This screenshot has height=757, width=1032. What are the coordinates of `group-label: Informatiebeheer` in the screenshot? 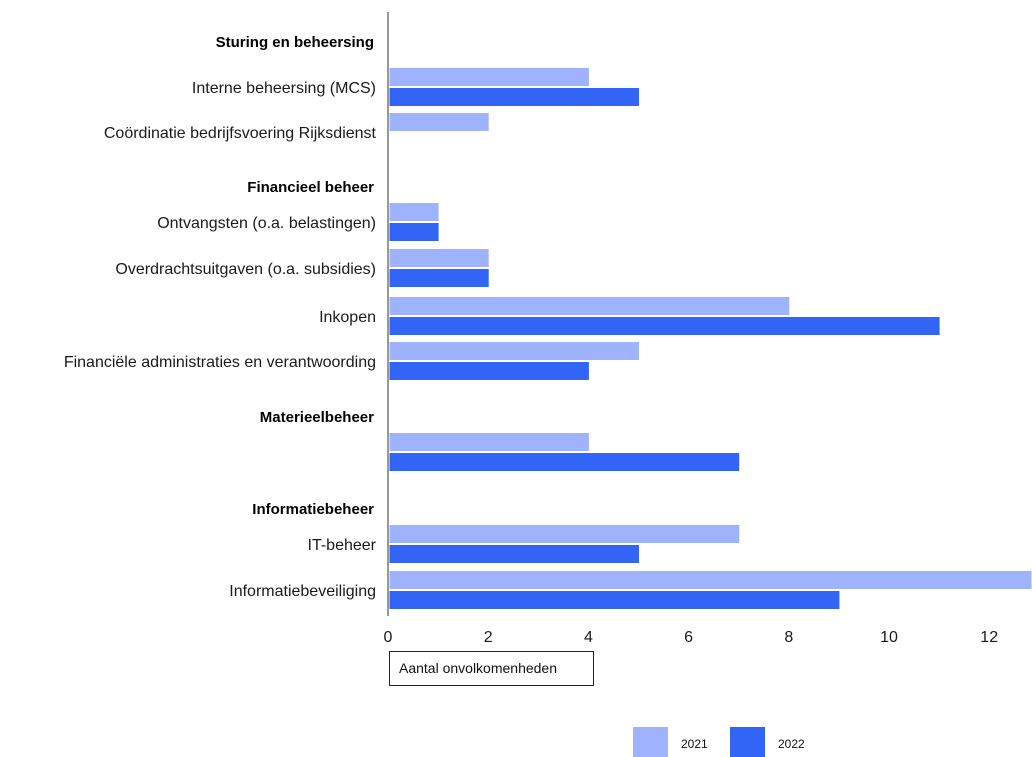 It's located at (313, 509).